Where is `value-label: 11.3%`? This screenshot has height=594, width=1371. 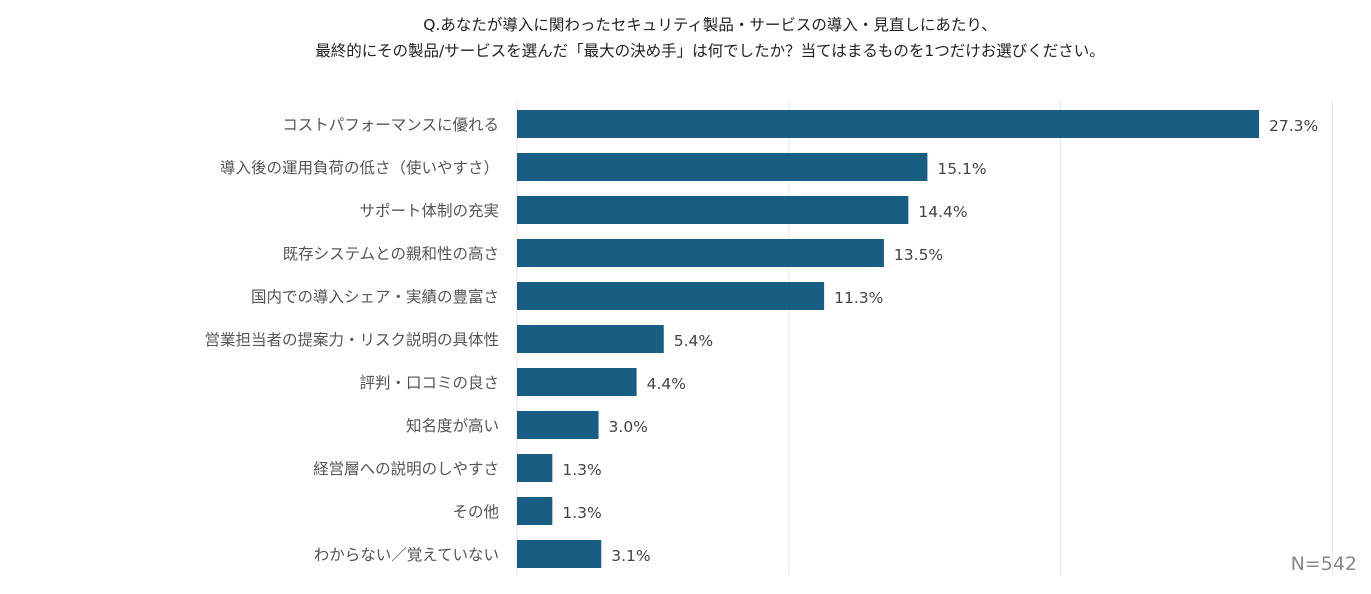 value-label: 11.3% is located at coordinates (858, 298).